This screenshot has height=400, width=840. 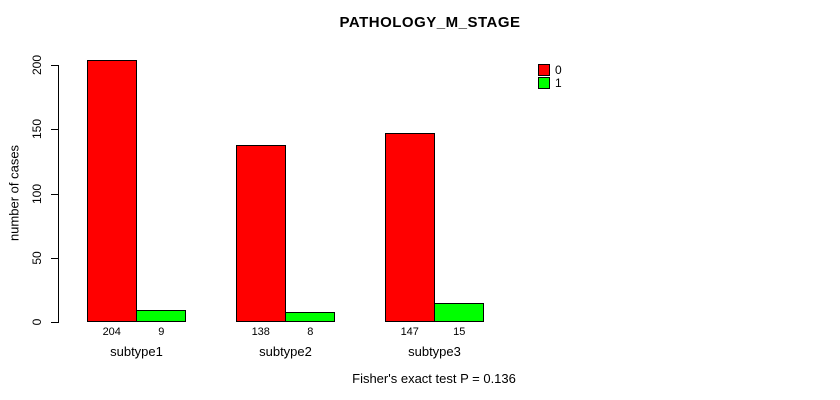 What do you see at coordinates (112, 191) in the screenshot?
I see `bar-subtype1-stage0` at bounding box center [112, 191].